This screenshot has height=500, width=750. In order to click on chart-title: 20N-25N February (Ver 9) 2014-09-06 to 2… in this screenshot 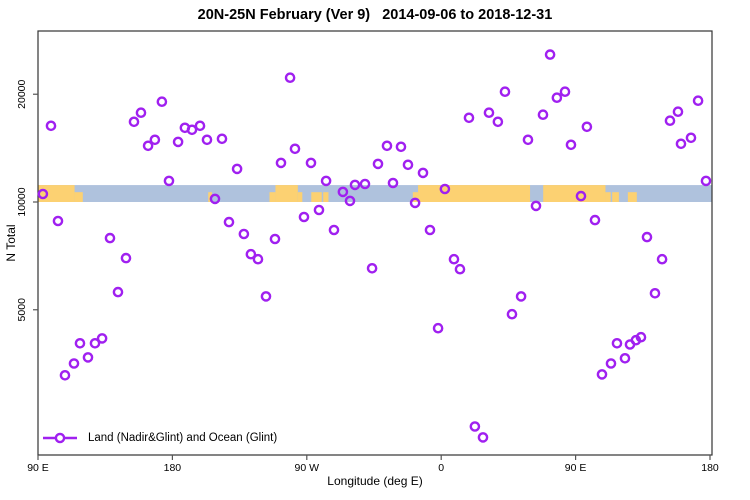, I will do `click(375, 15)`.